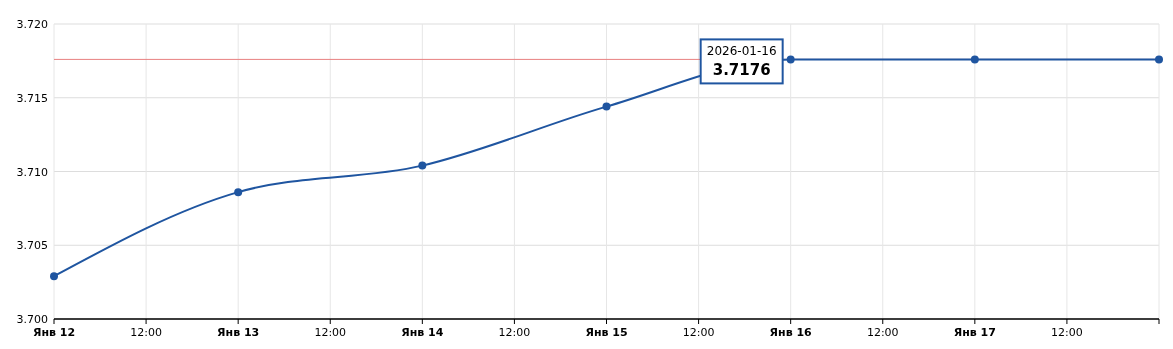 The image size is (1173, 349). Describe the element at coordinates (32, 319) in the screenshot. I see `y-tick-label: 3.700` at that location.